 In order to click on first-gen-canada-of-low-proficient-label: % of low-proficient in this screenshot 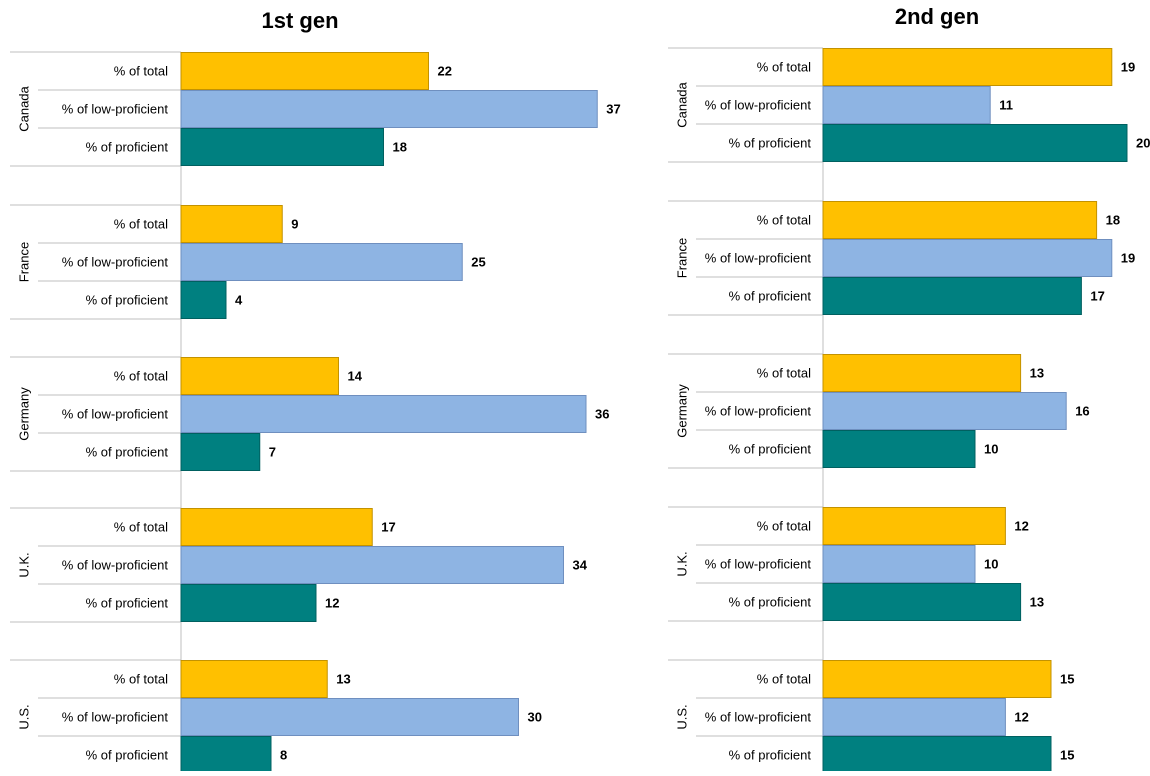, I will do `click(115, 109)`.